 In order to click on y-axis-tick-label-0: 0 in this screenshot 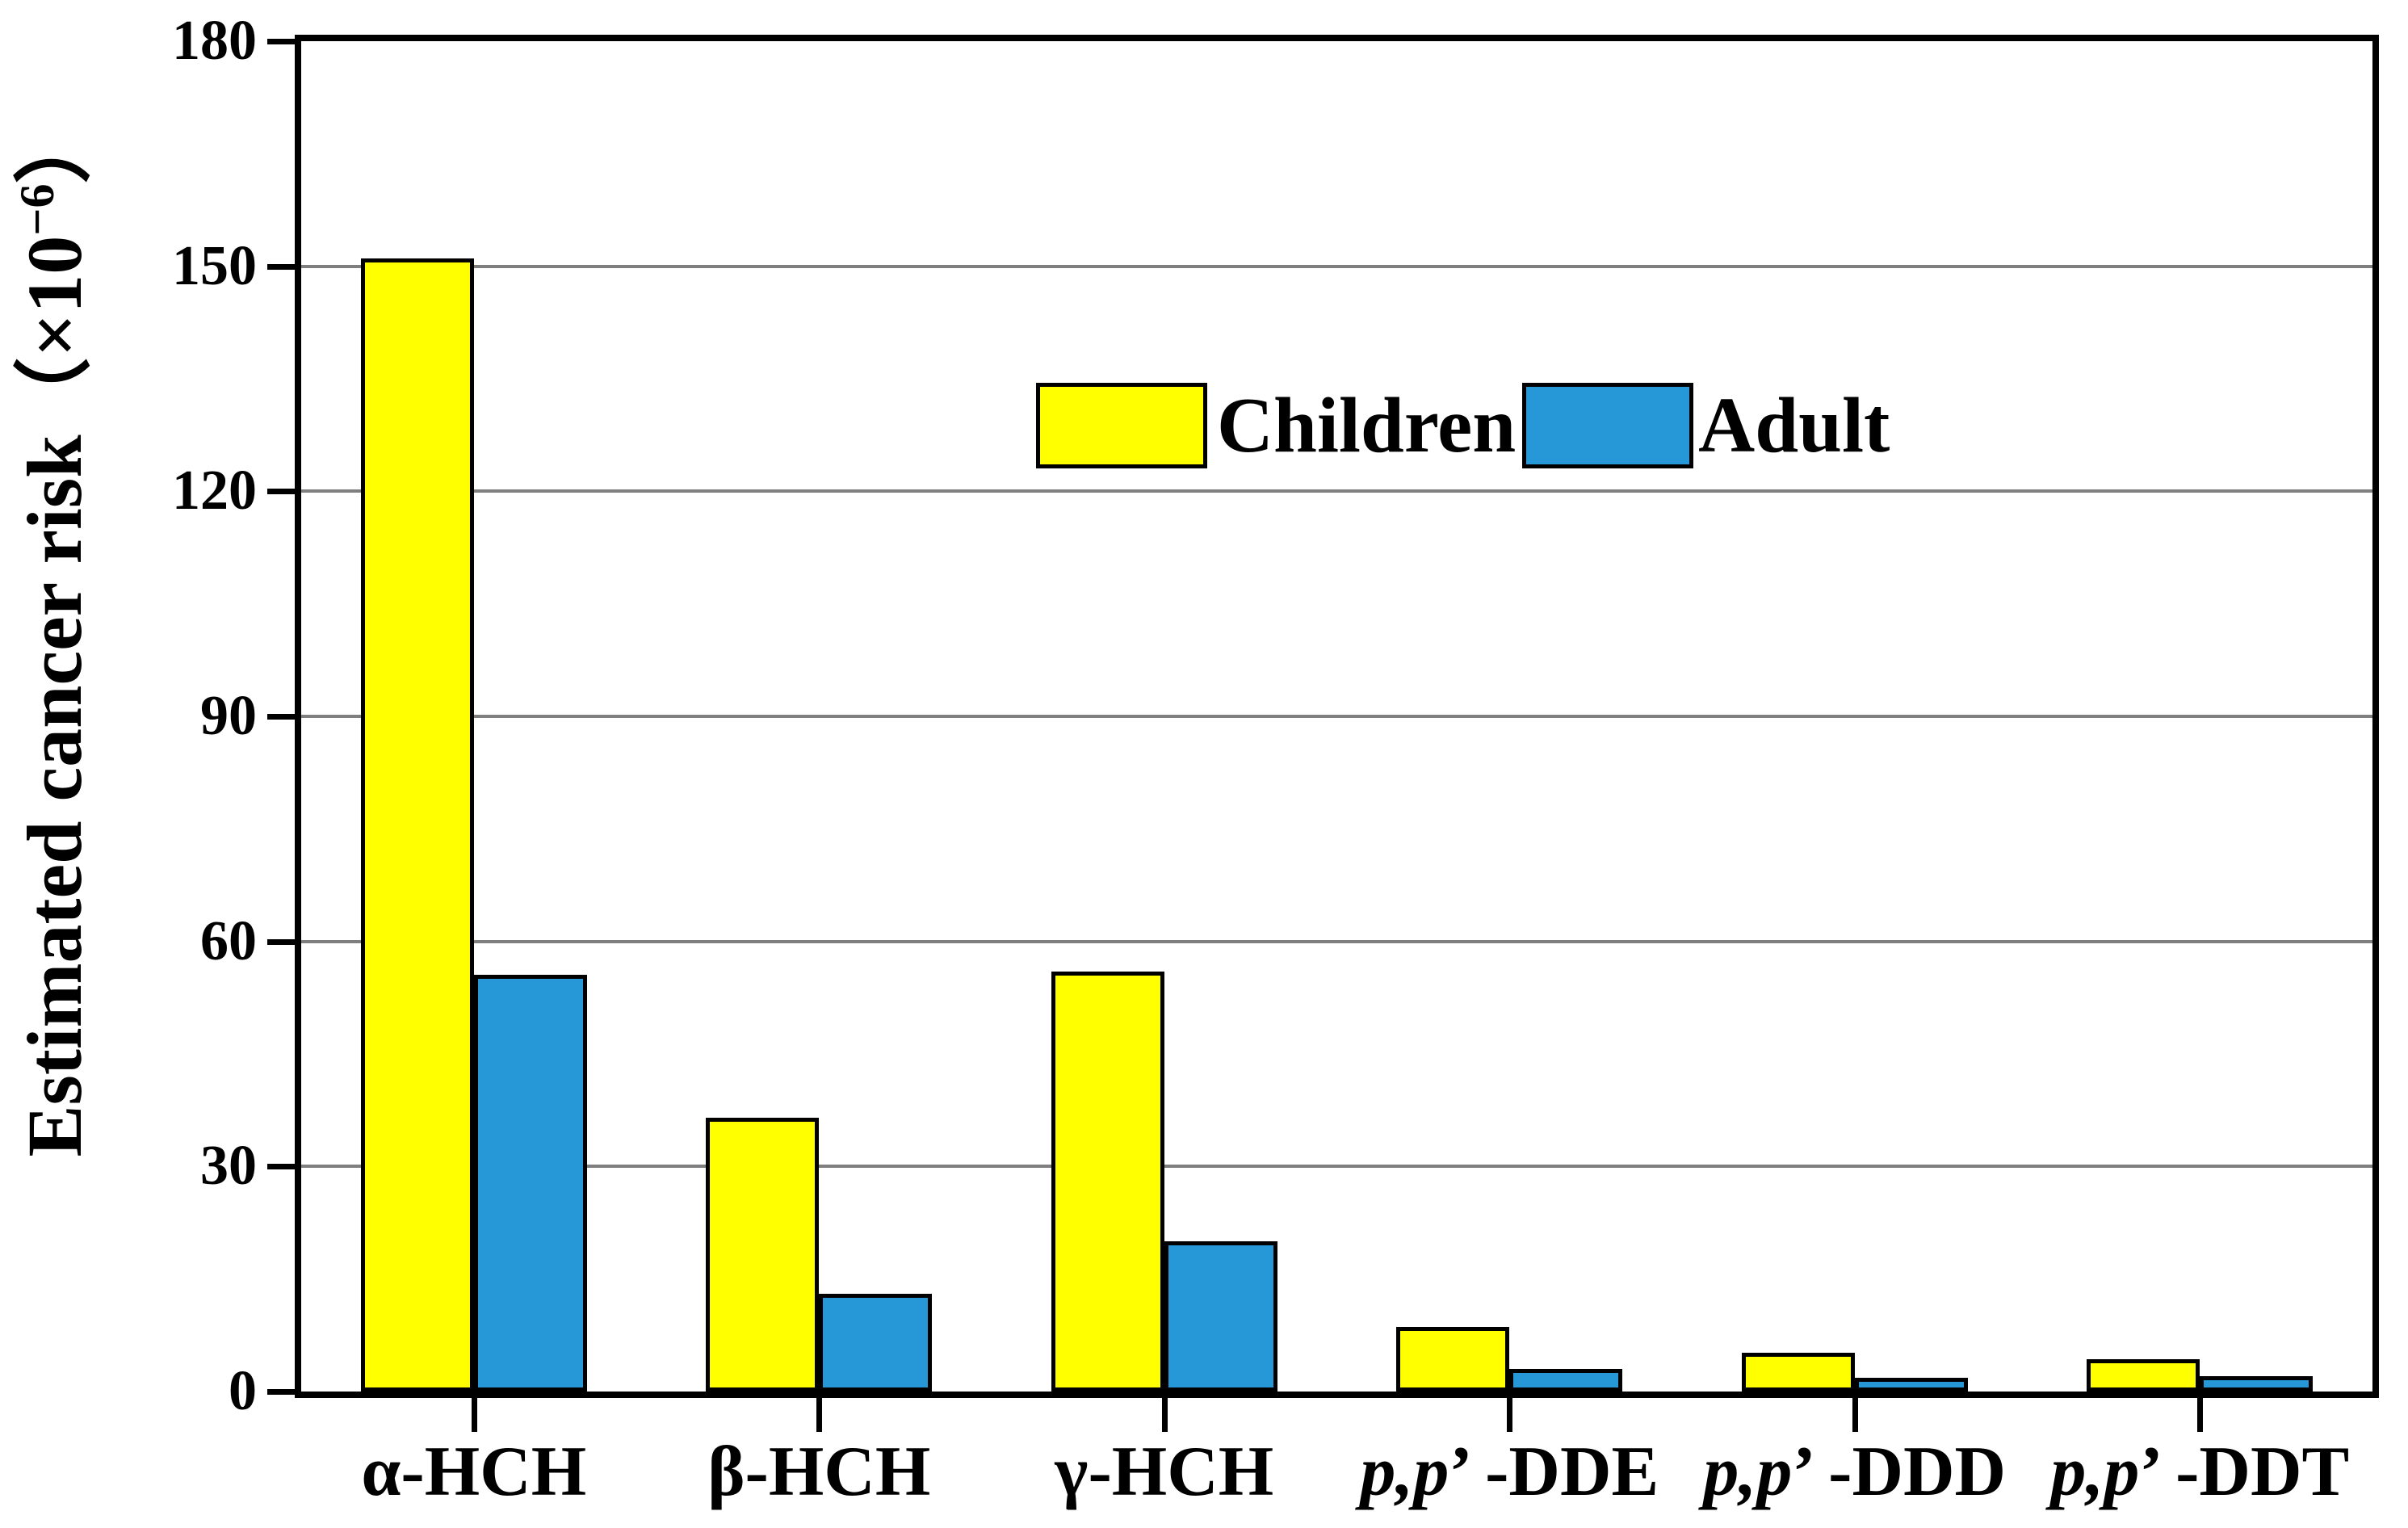, I will do `click(243, 1391)`.